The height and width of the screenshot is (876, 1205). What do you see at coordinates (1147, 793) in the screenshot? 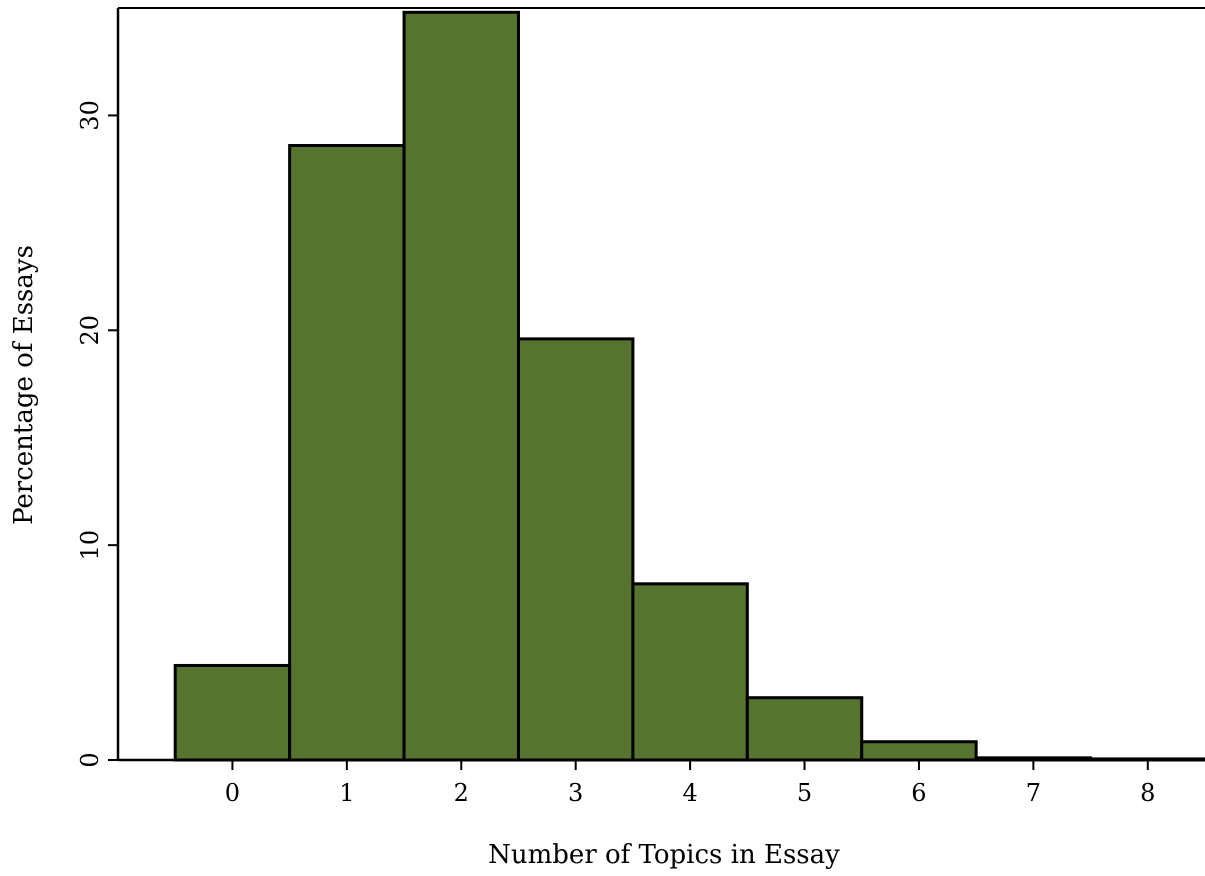
I see `x-tick-label: 8` at bounding box center [1147, 793].